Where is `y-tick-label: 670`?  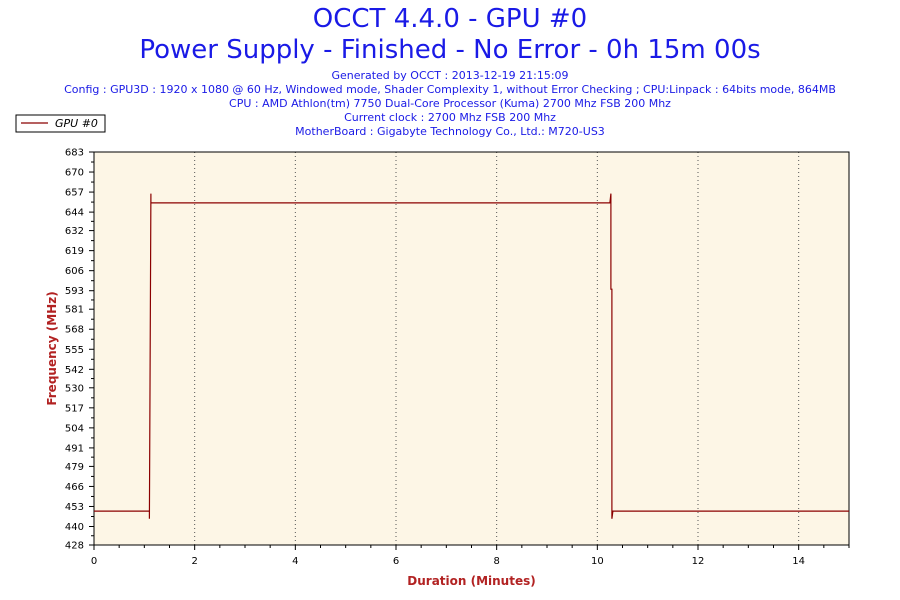
y-tick-label: 670 is located at coordinates (74, 173).